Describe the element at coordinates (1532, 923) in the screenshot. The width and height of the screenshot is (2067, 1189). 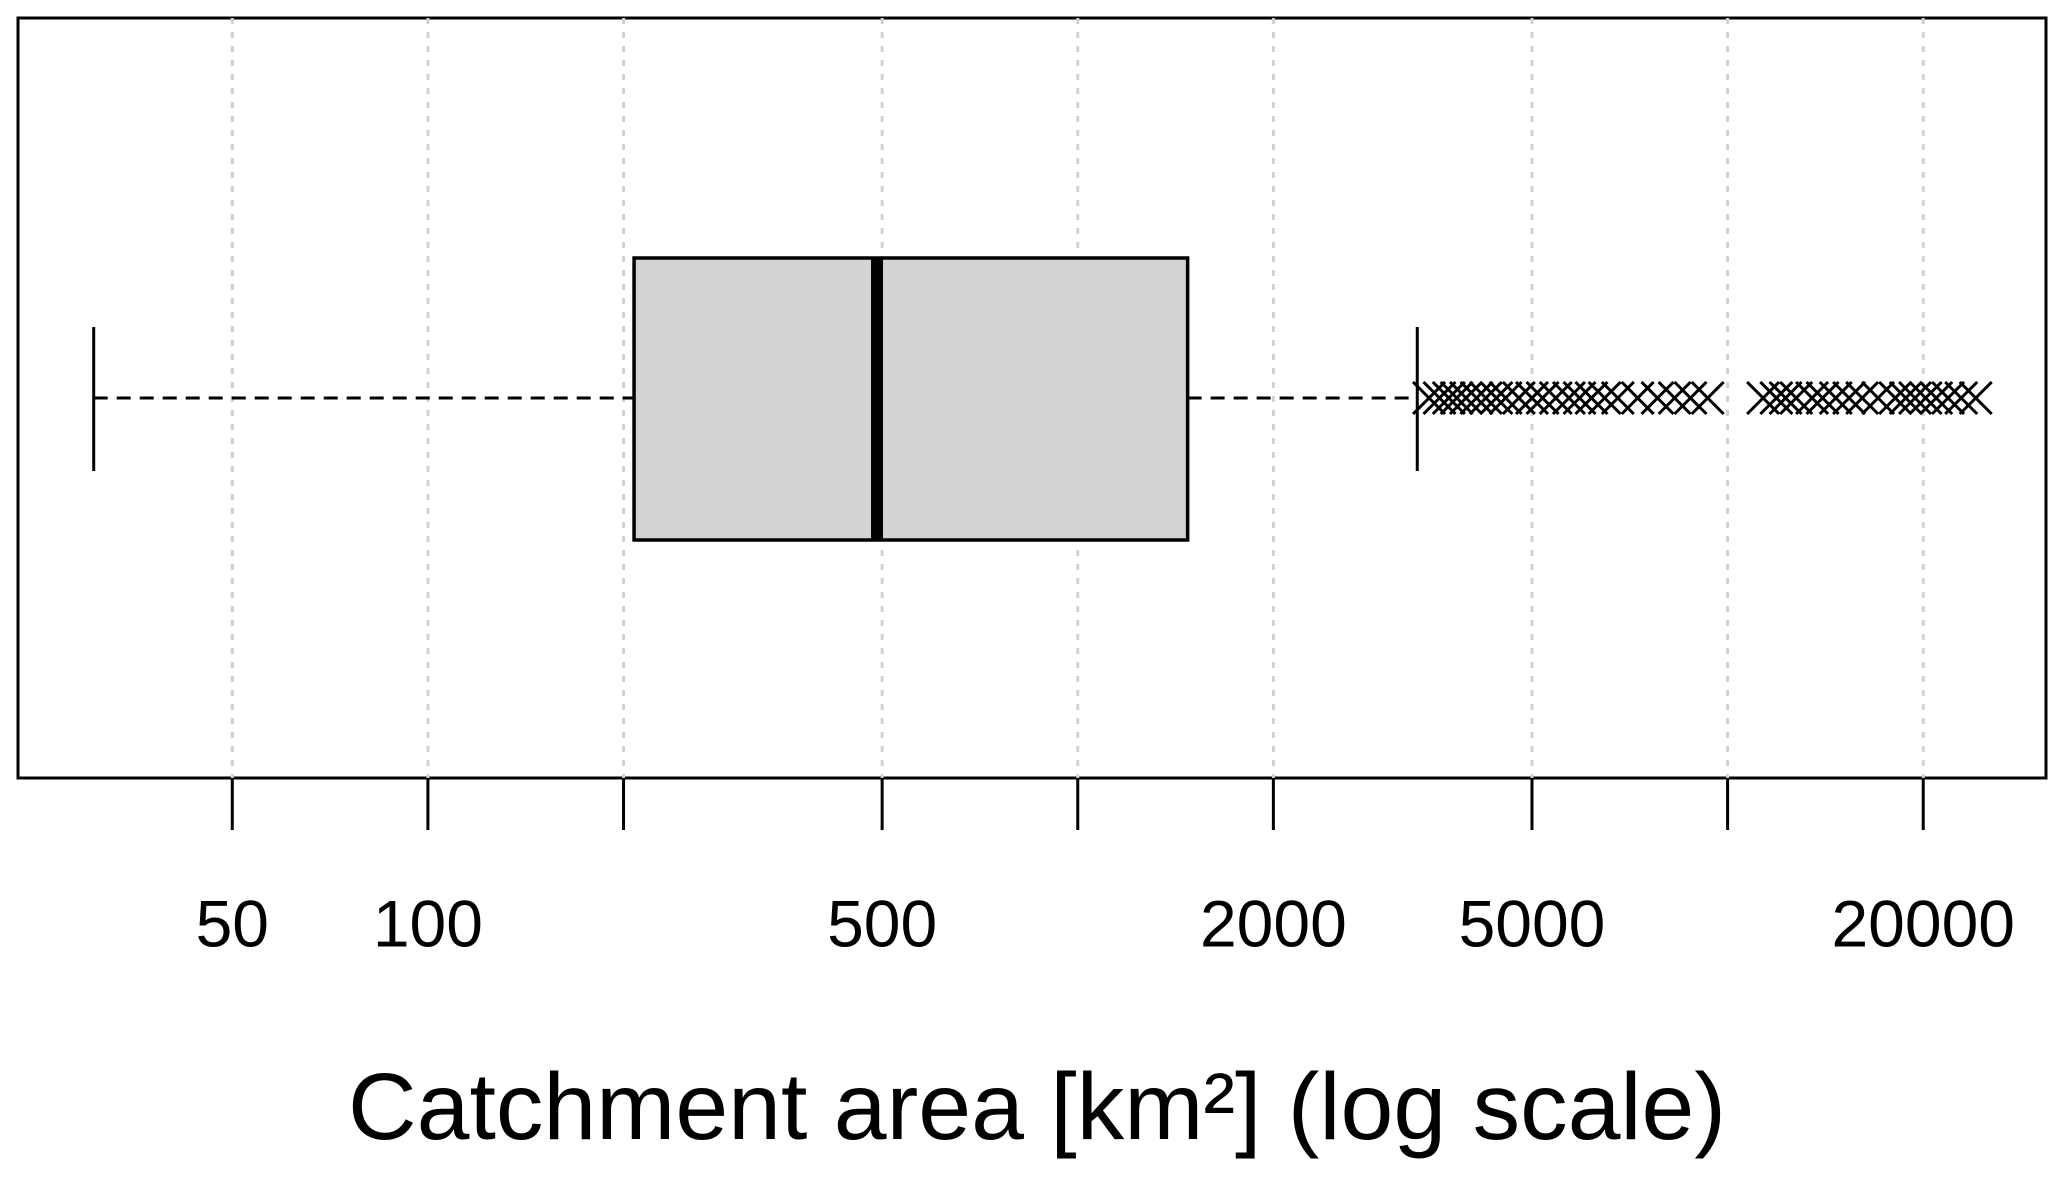
I see `x-tick-label: 5000` at that location.